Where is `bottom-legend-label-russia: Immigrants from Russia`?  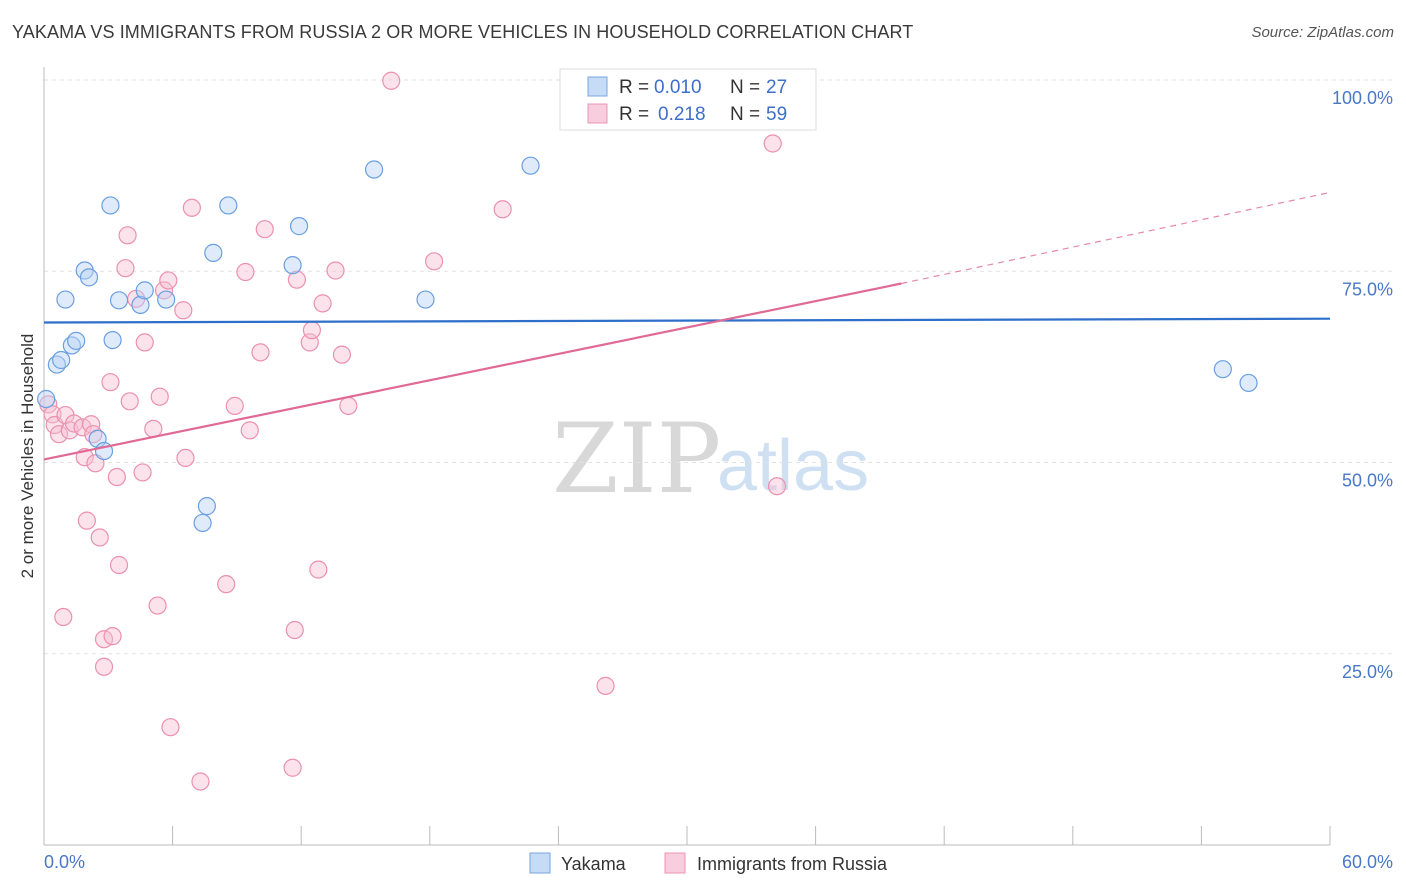
bottom-legend-label-russia: Immigrants from Russia is located at coordinates (792, 864).